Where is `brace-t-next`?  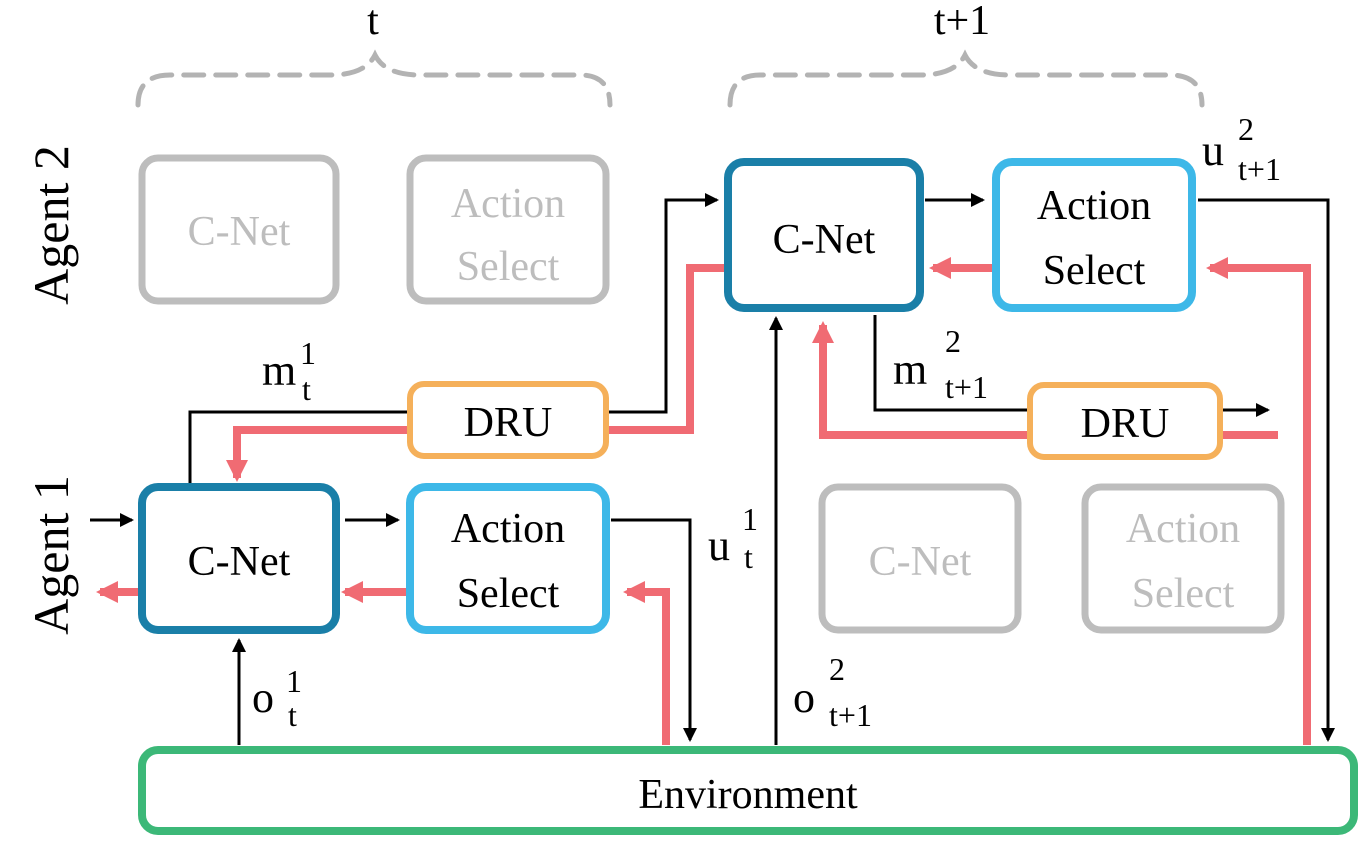 brace-t-next is located at coordinates (966, 78).